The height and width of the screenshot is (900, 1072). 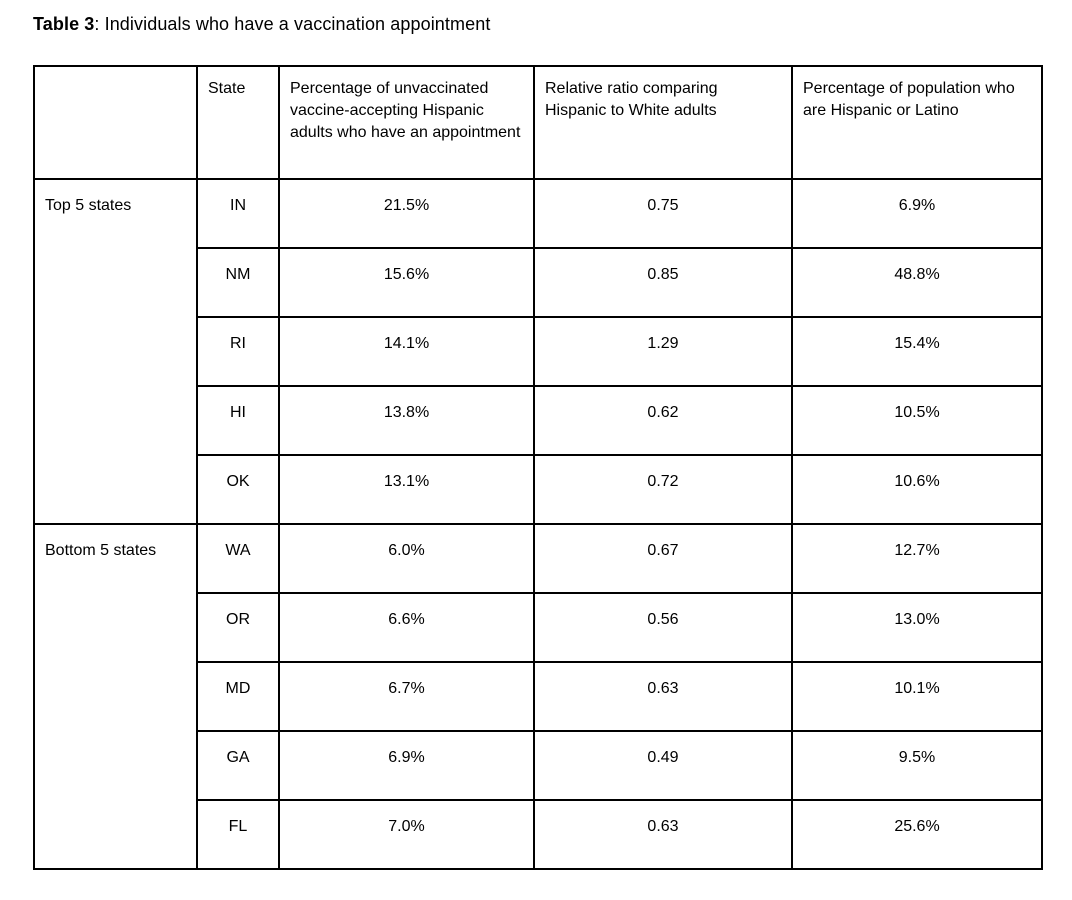 What do you see at coordinates (663, 558) in the screenshot?
I see `relative-ratio-cell: 0.67` at bounding box center [663, 558].